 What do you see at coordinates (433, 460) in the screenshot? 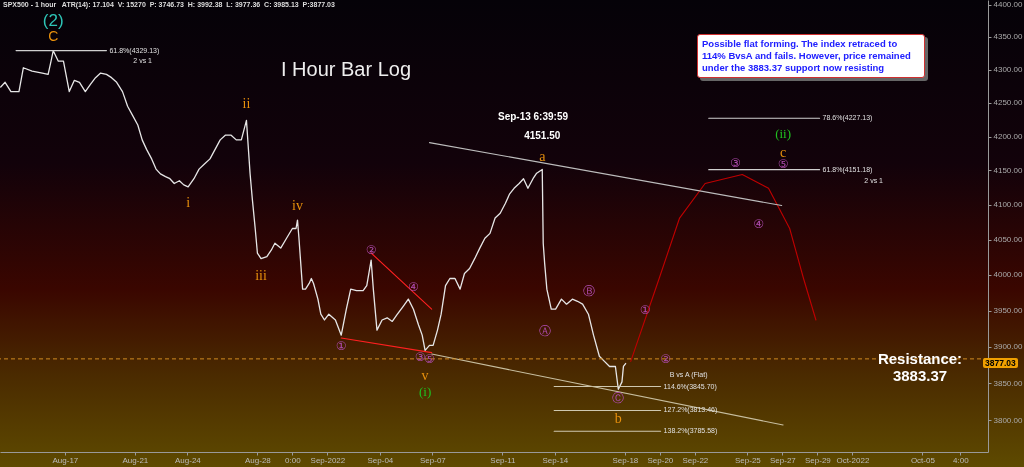
I see `x-tick-label: Sep-07` at bounding box center [433, 460].